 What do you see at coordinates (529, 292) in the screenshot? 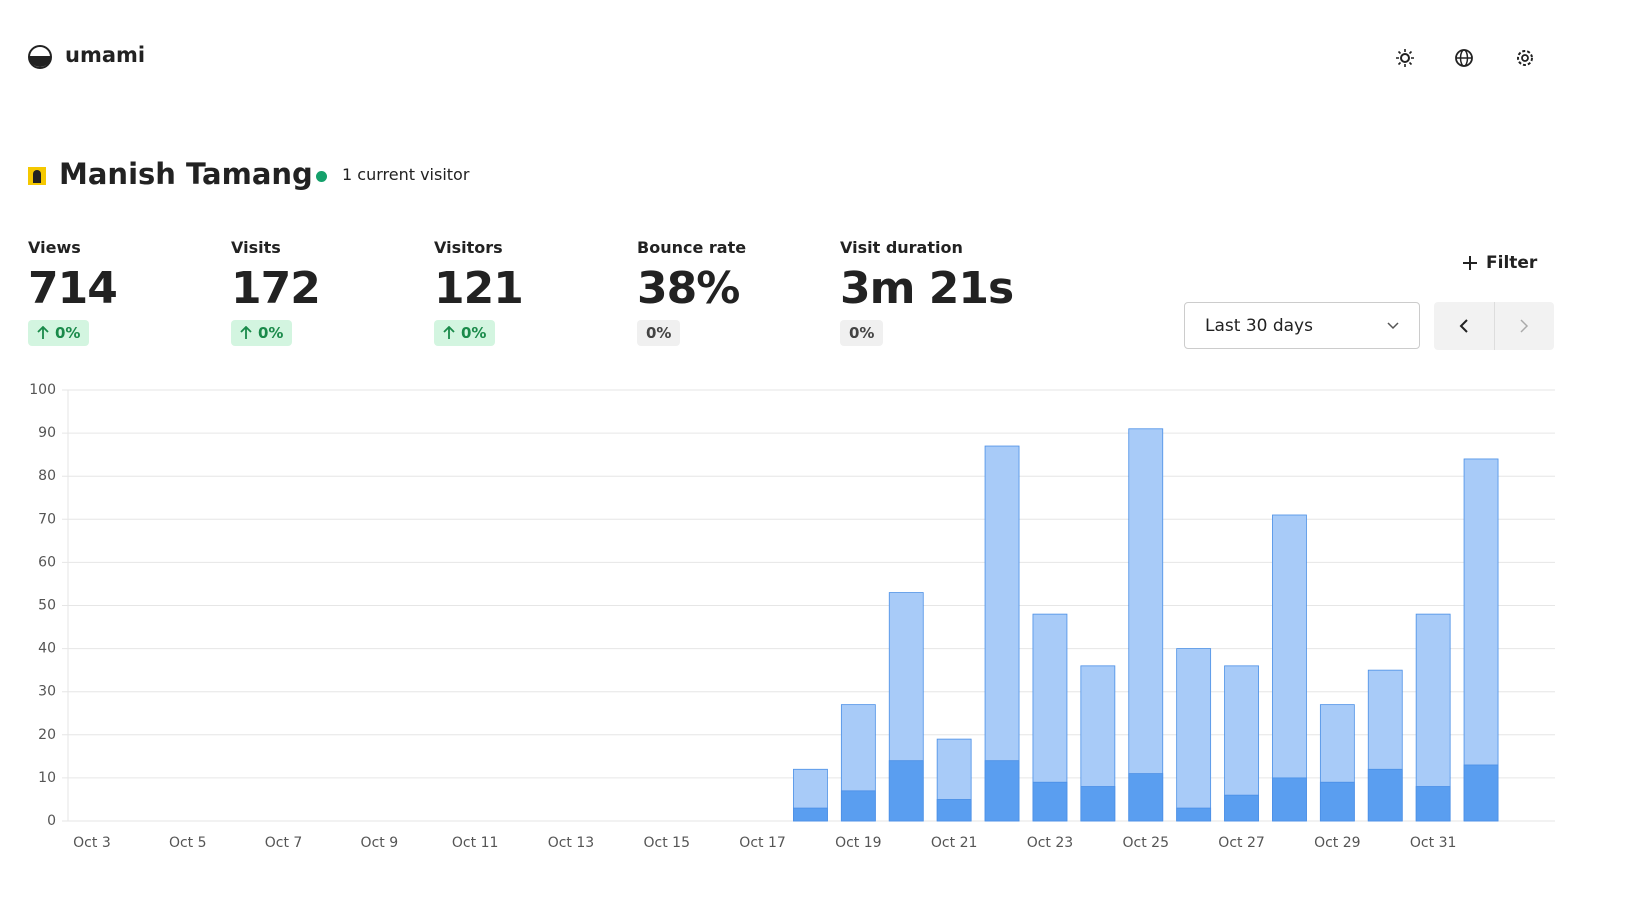
I see `metric: Visitors 121 0%` at bounding box center [529, 292].